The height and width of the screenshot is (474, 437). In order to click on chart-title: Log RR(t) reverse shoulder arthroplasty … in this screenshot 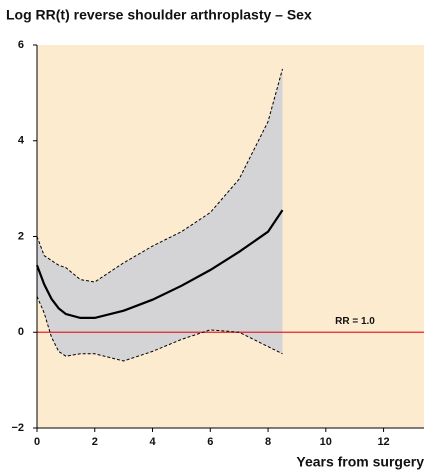, I will do `click(159, 15)`.